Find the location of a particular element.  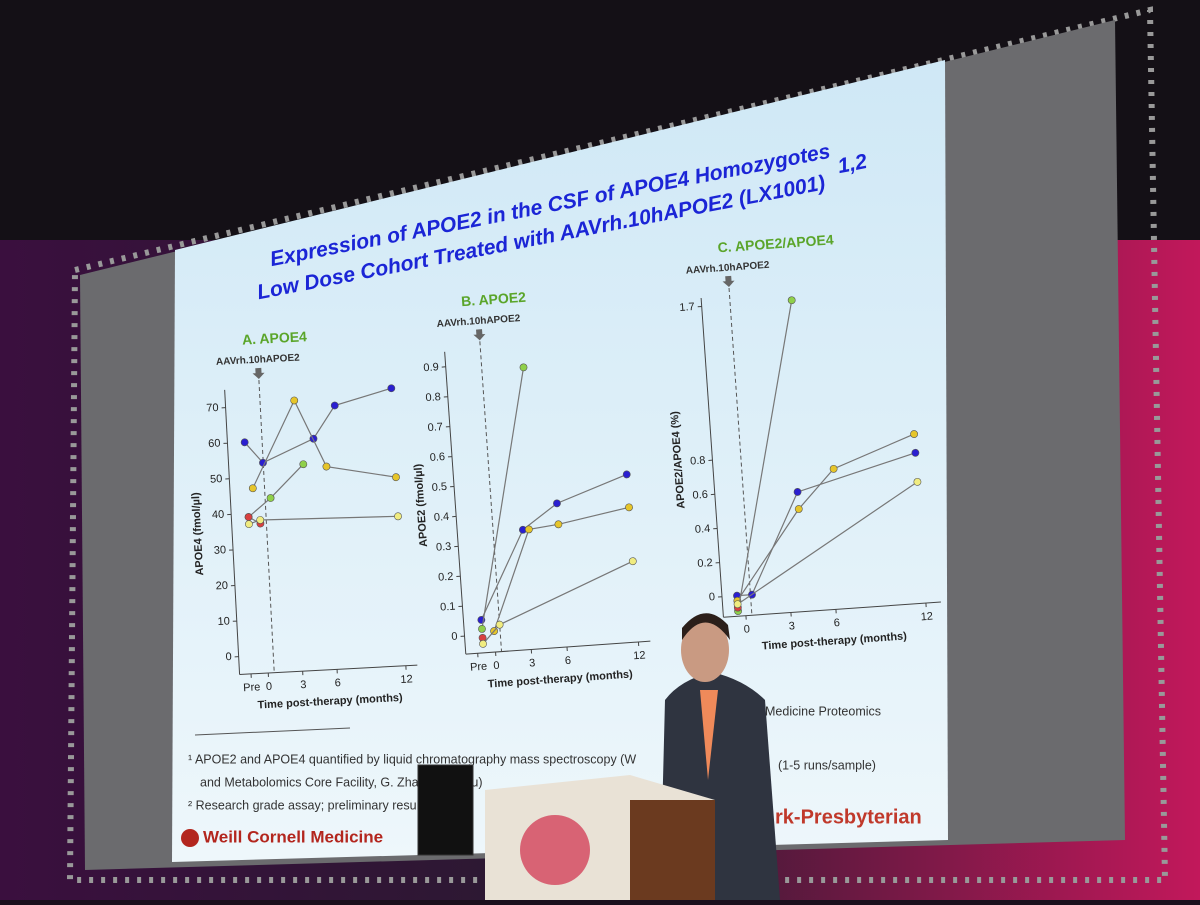

y-tick-label: 0.9 is located at coordinates (431, 367).